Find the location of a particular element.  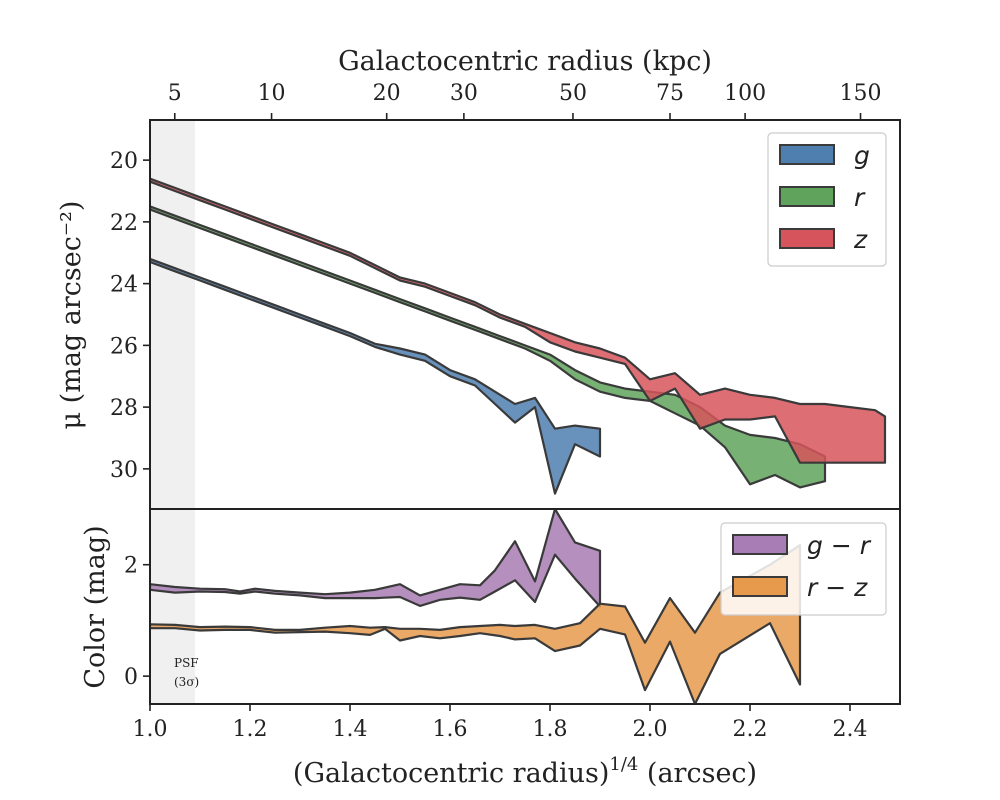

legend-color-label: g − r is located at coordinates (839, 545).